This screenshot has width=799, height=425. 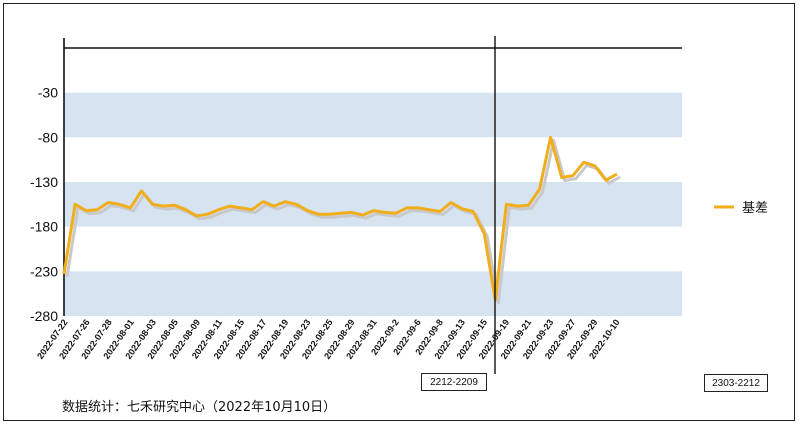 What do you see at coordinates (44, 182) in the screenshot?
I see `y-tick-label: -130` at bounding box center [44, 182].